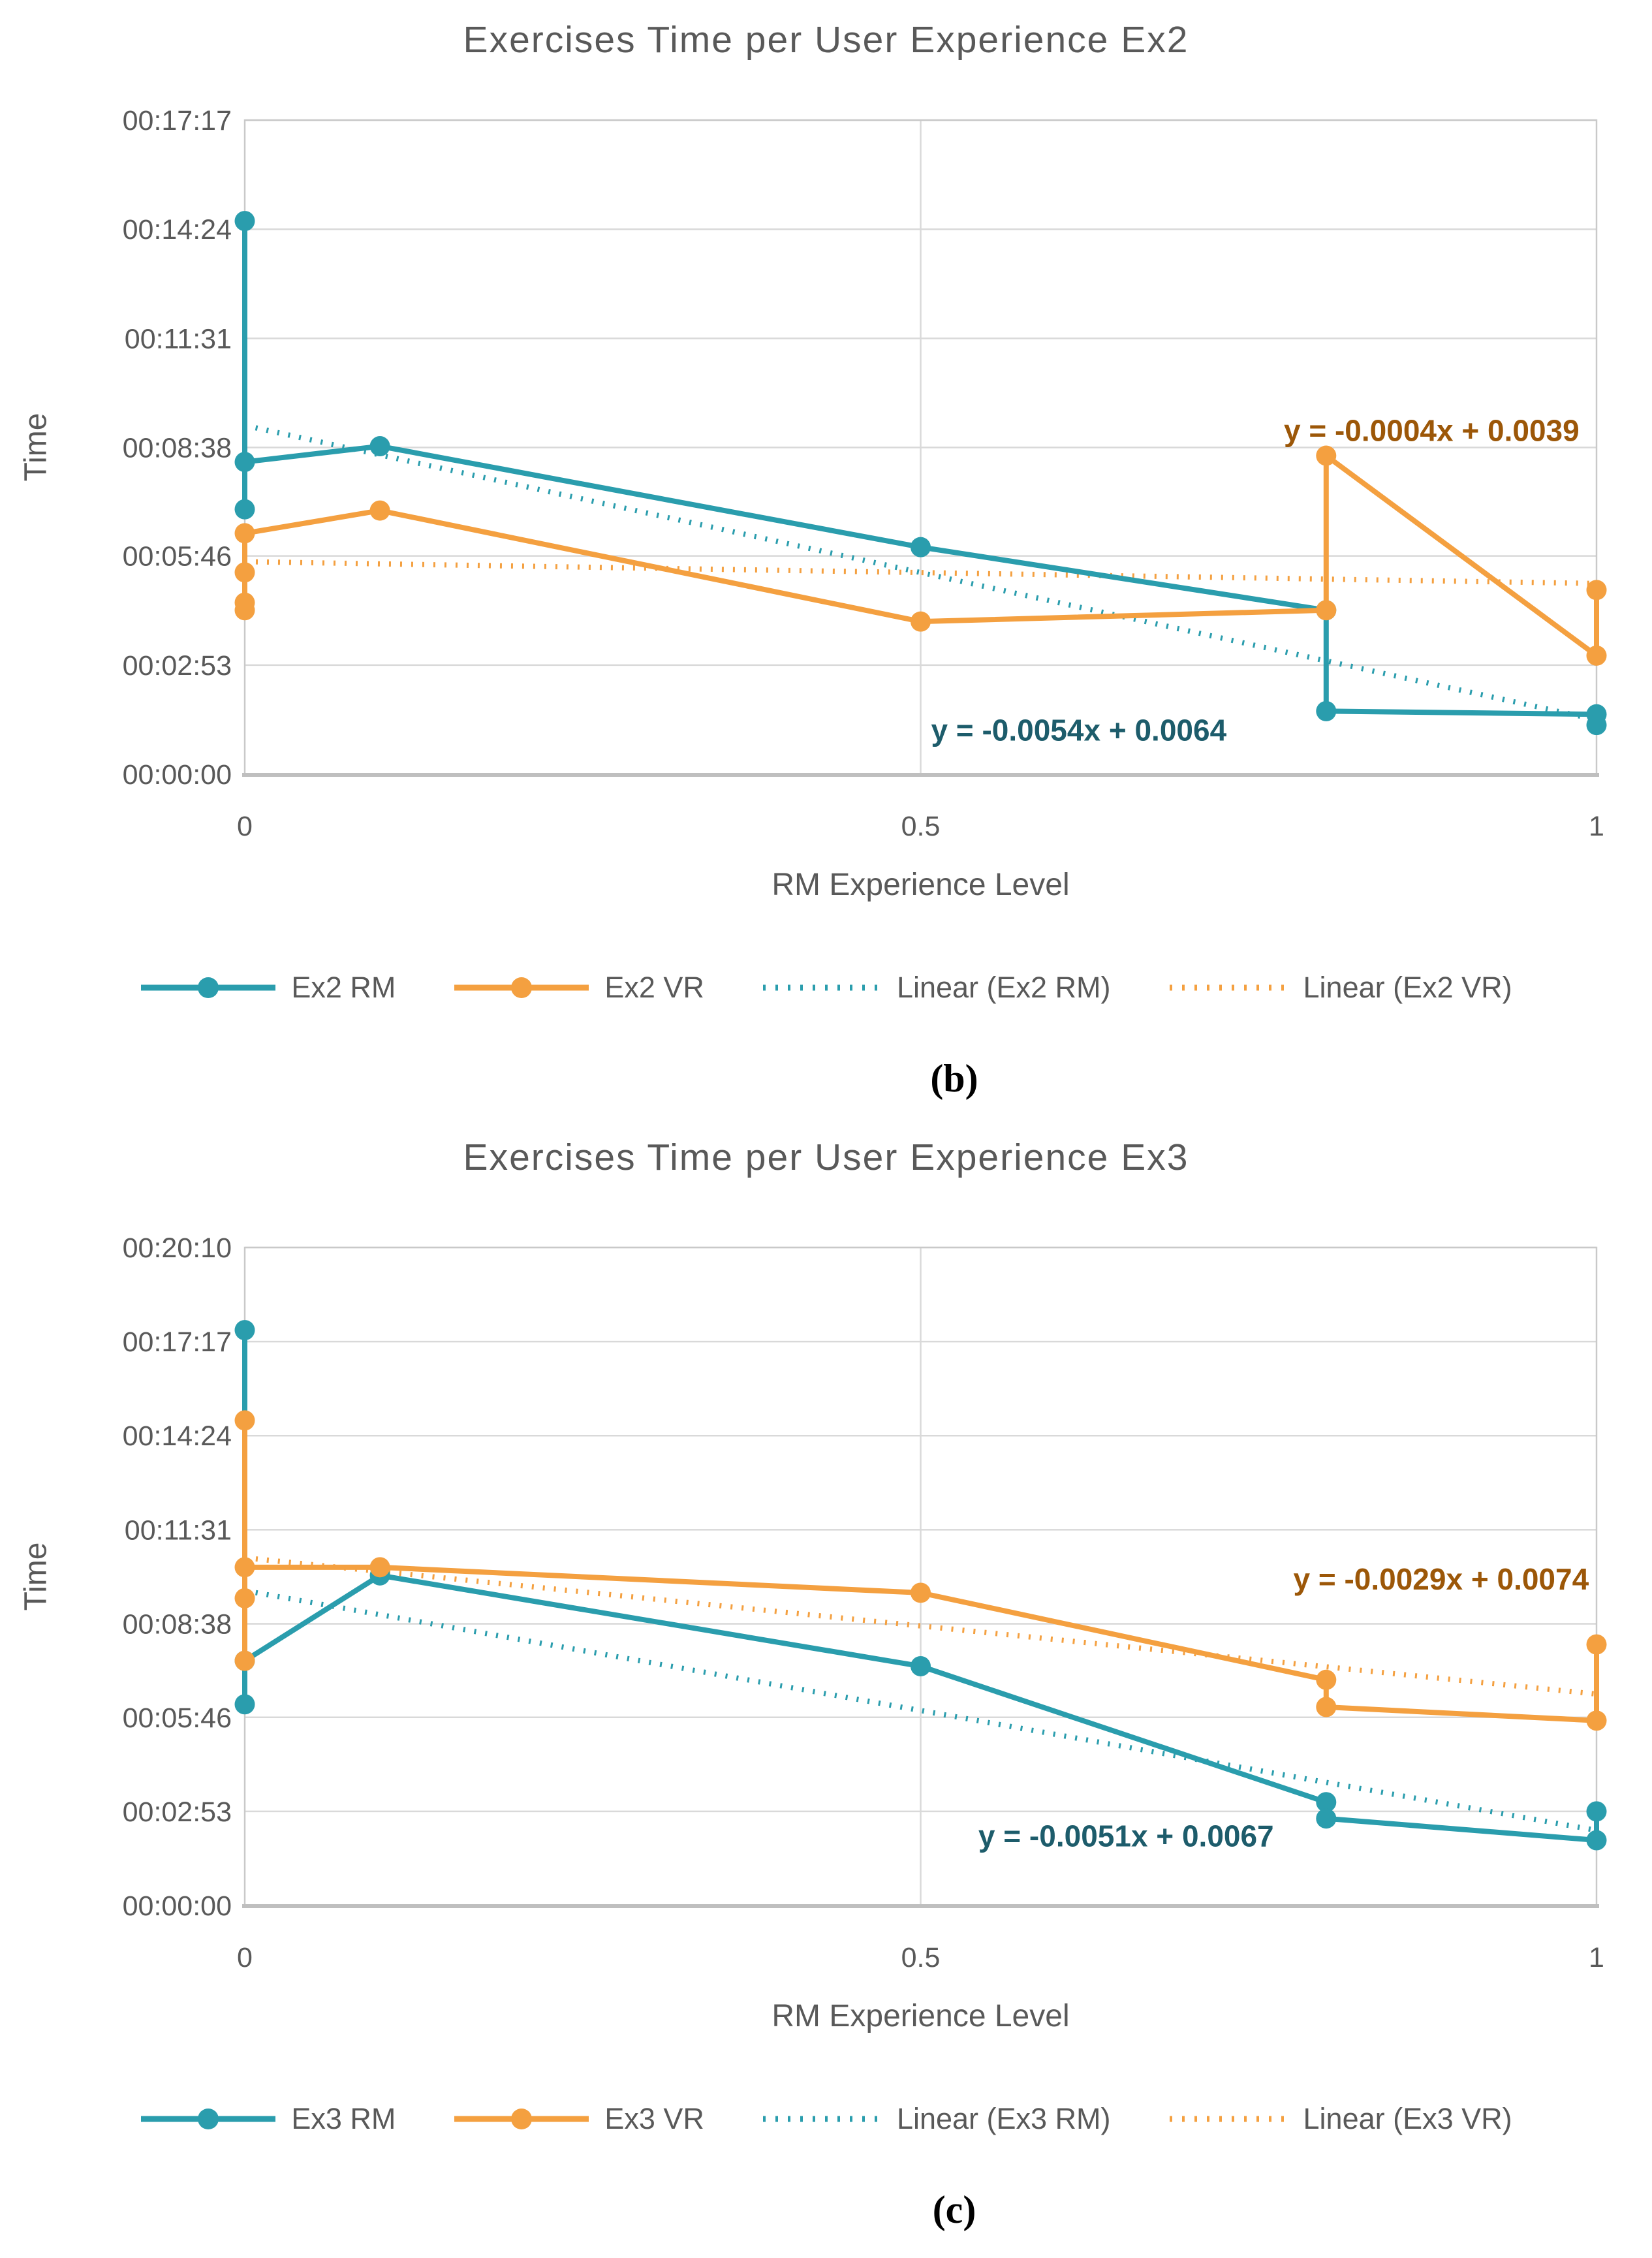  I want to click on ex2-chart-title: Exercises Time per User Experience Ex2, so click(826, 40).